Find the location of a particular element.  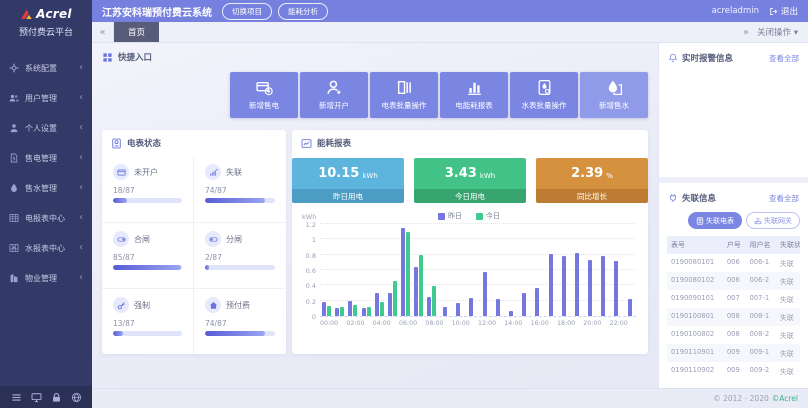

offline-filter-1: 失联网关 is located at coordinates (773, 220).